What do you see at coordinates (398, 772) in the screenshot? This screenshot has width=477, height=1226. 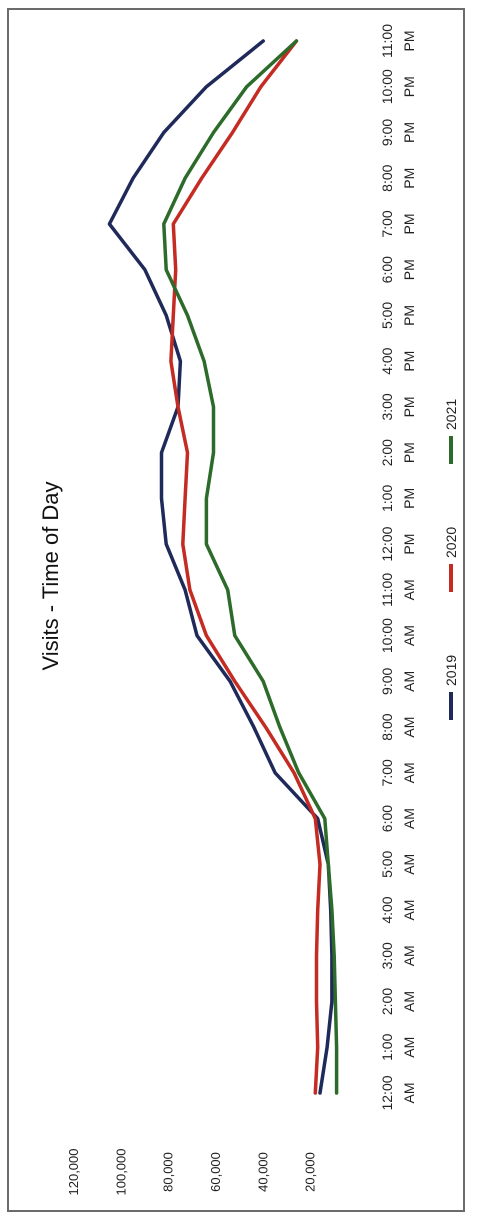 I see `x-tick-label: 7:00 AM` at bounding box center [398, 772].